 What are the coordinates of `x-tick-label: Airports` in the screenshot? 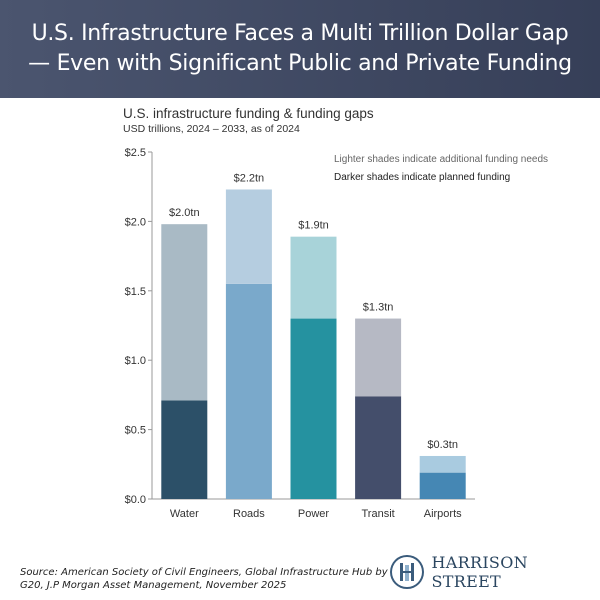 It's located at (443, 514).